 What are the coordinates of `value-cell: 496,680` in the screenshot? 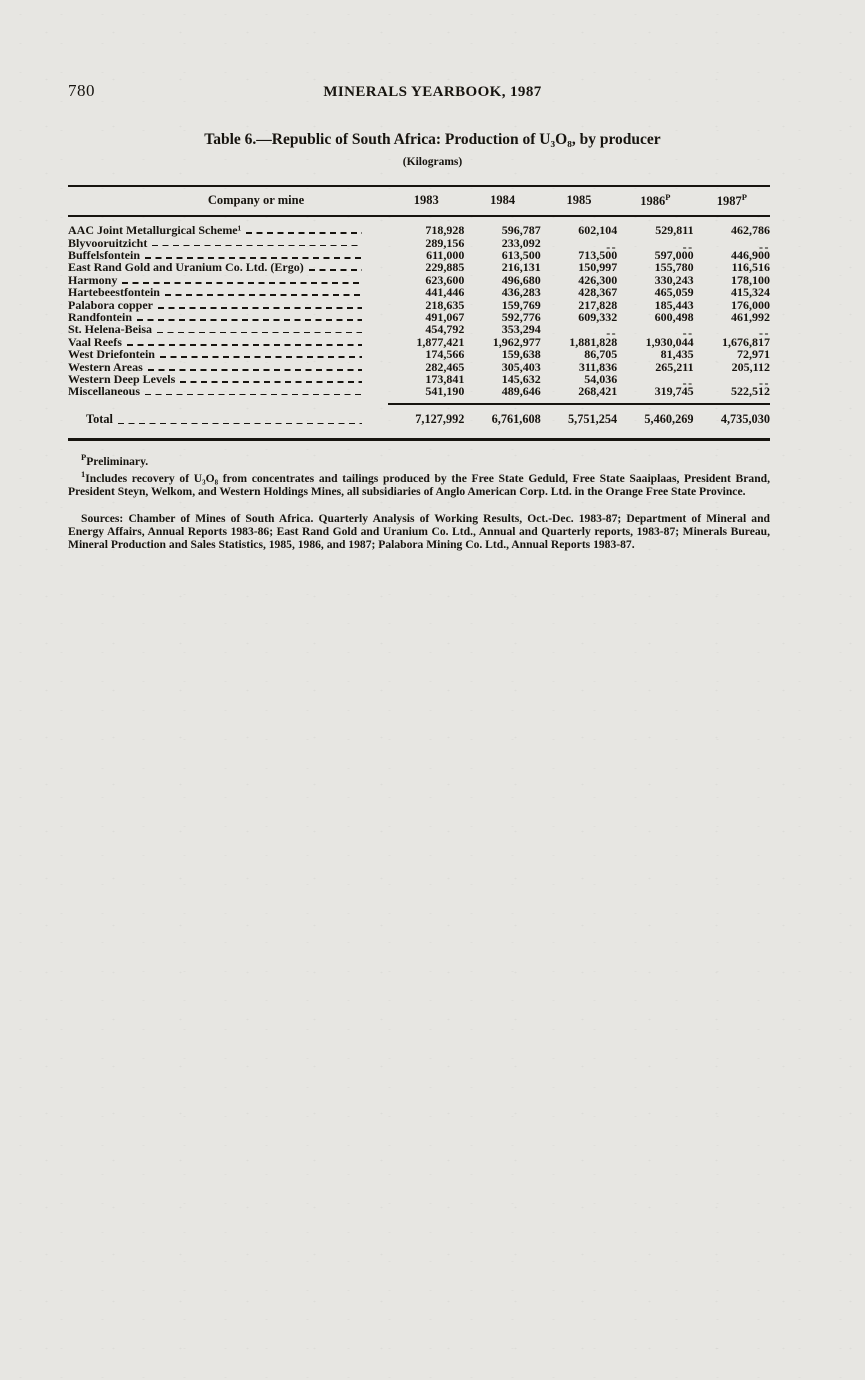 It's located at (521, 279).